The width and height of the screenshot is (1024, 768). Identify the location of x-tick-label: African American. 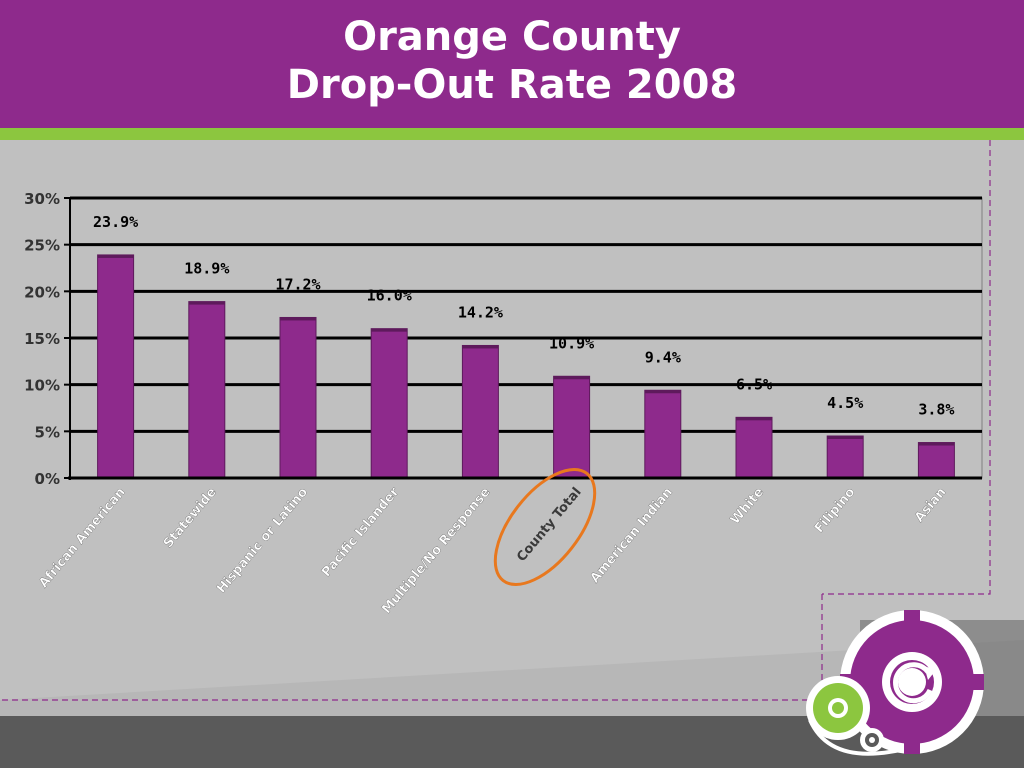
(82, 538).